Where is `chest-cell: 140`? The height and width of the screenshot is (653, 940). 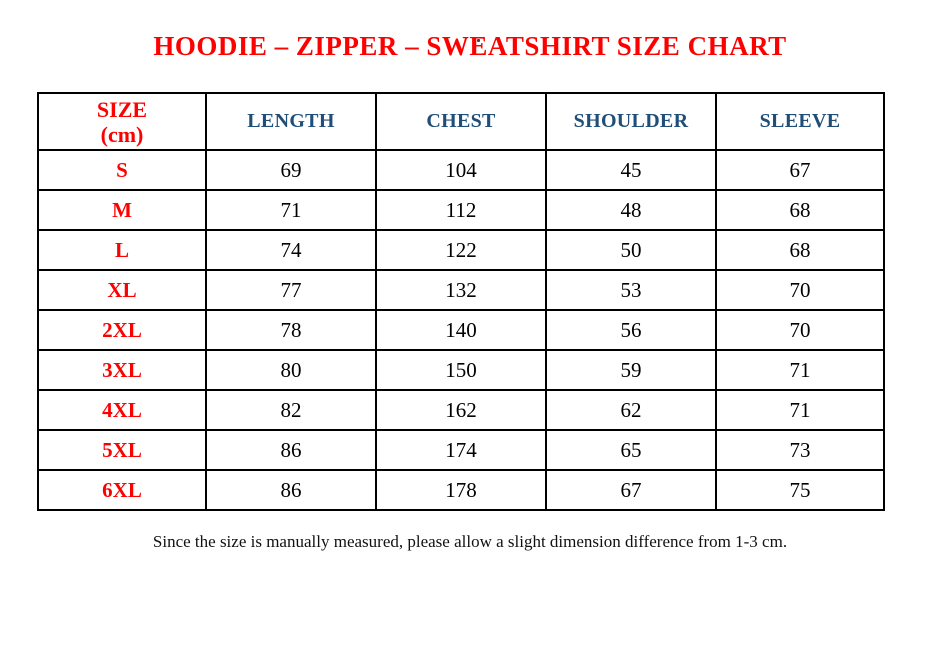
chest-cell: 140 is located at coordinates (461, 330).